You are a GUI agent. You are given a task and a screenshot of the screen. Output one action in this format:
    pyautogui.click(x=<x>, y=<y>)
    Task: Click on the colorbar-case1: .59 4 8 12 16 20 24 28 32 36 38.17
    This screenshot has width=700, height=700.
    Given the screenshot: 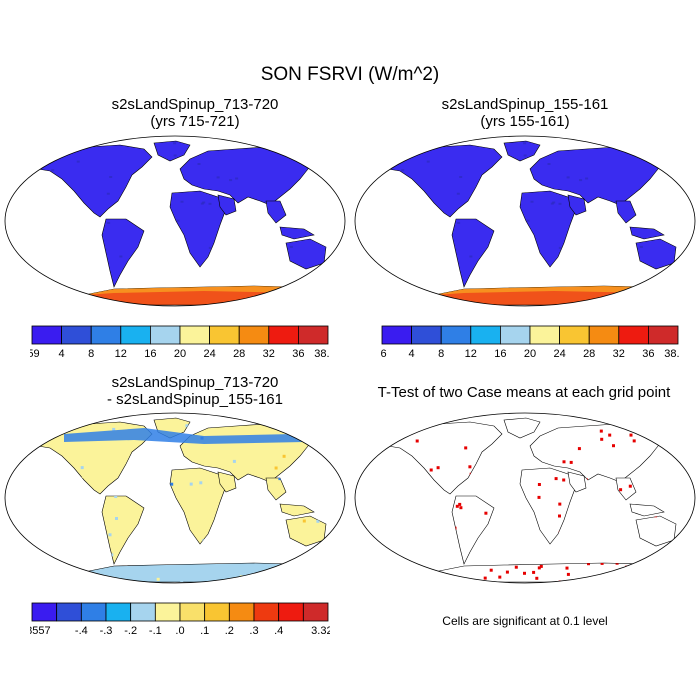 What is the action you would take?
    pyautogui.click(x=180, y=342)
    